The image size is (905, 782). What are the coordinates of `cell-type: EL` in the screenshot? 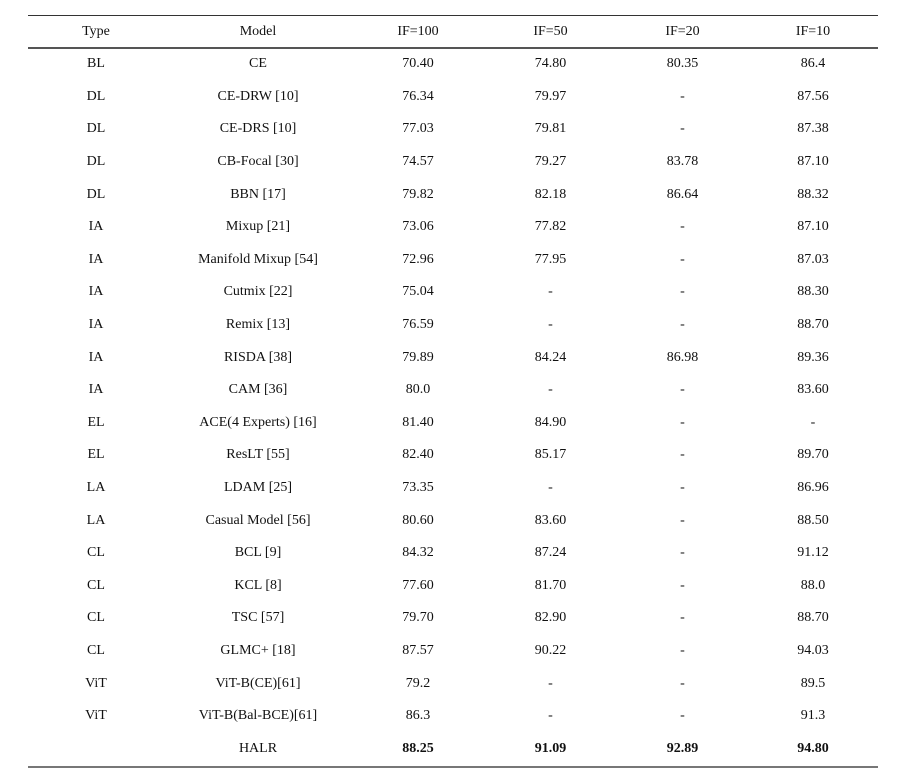 It's located at (96, 455).